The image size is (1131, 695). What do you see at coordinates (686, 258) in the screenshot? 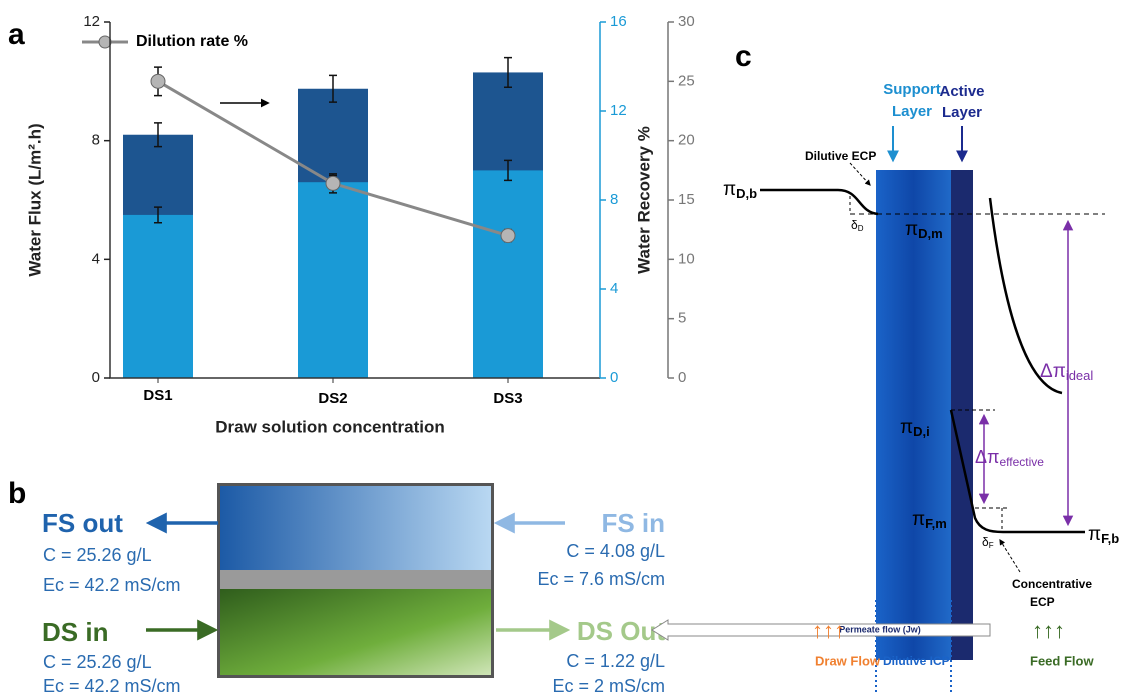
I see `y3-tick-label: 10` at bounding box center [686, 258].